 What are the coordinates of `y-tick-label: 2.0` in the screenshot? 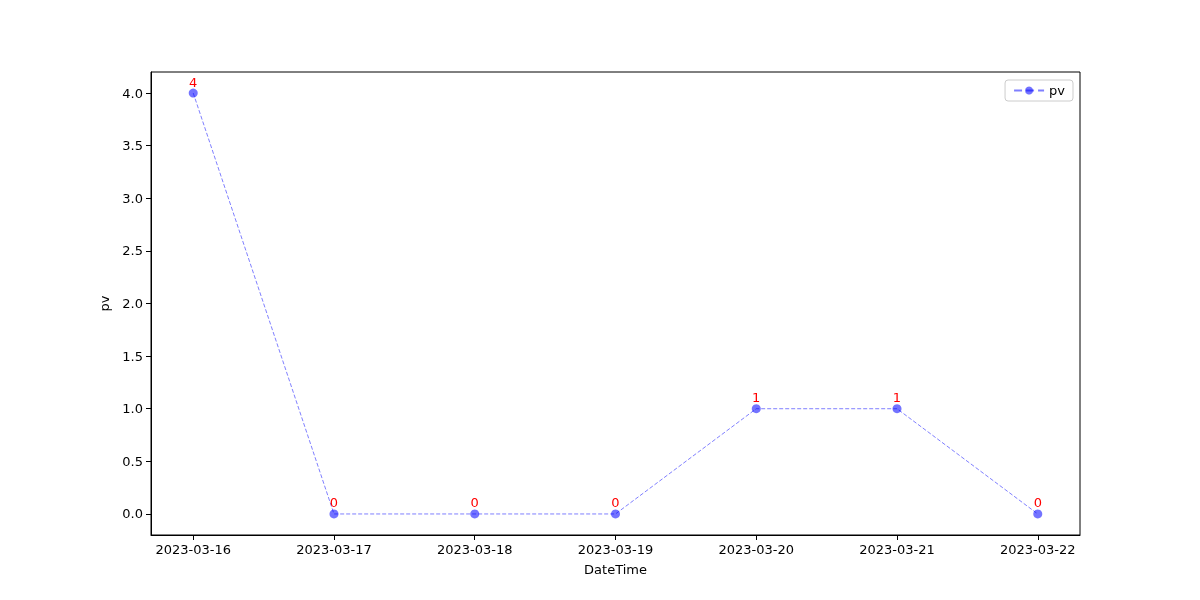 It's located at (132, 303).